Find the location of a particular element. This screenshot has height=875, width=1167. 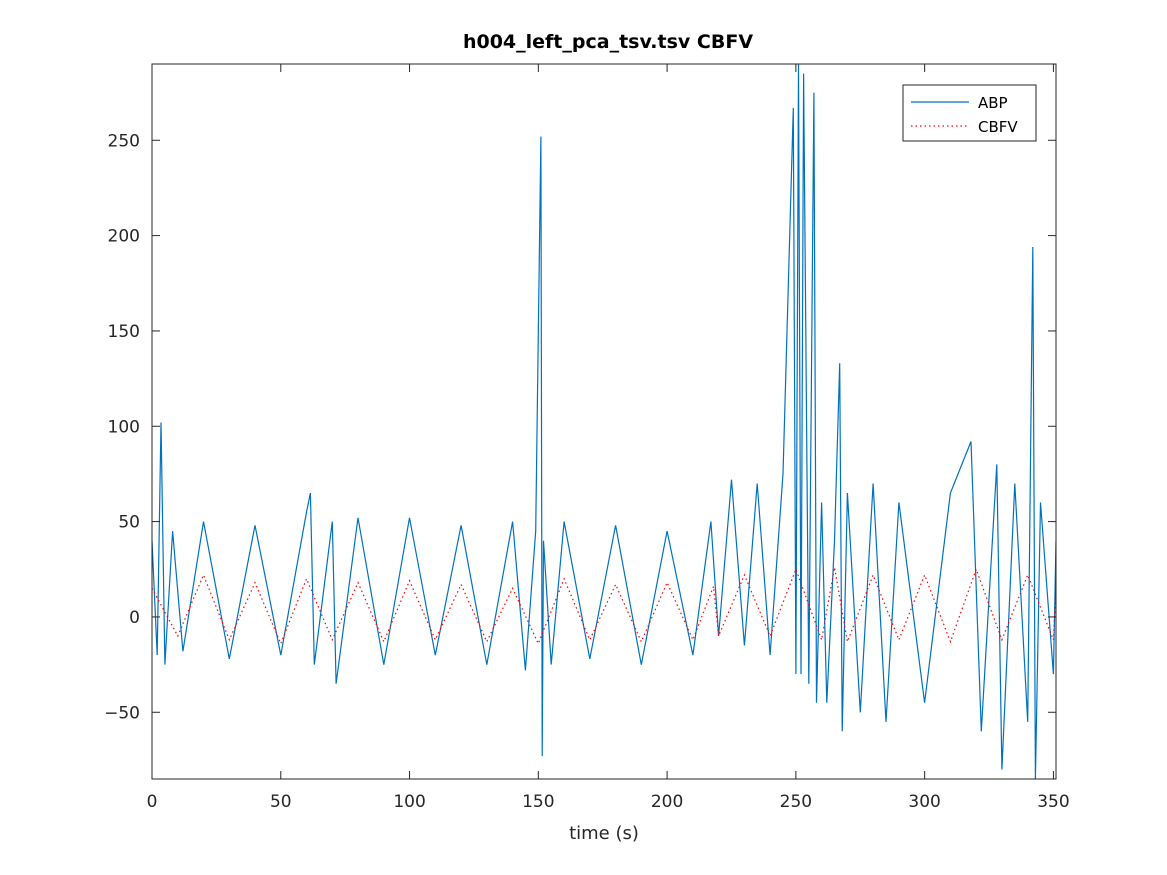

x-tick-label: 100 is located at coordinates (409, 802).